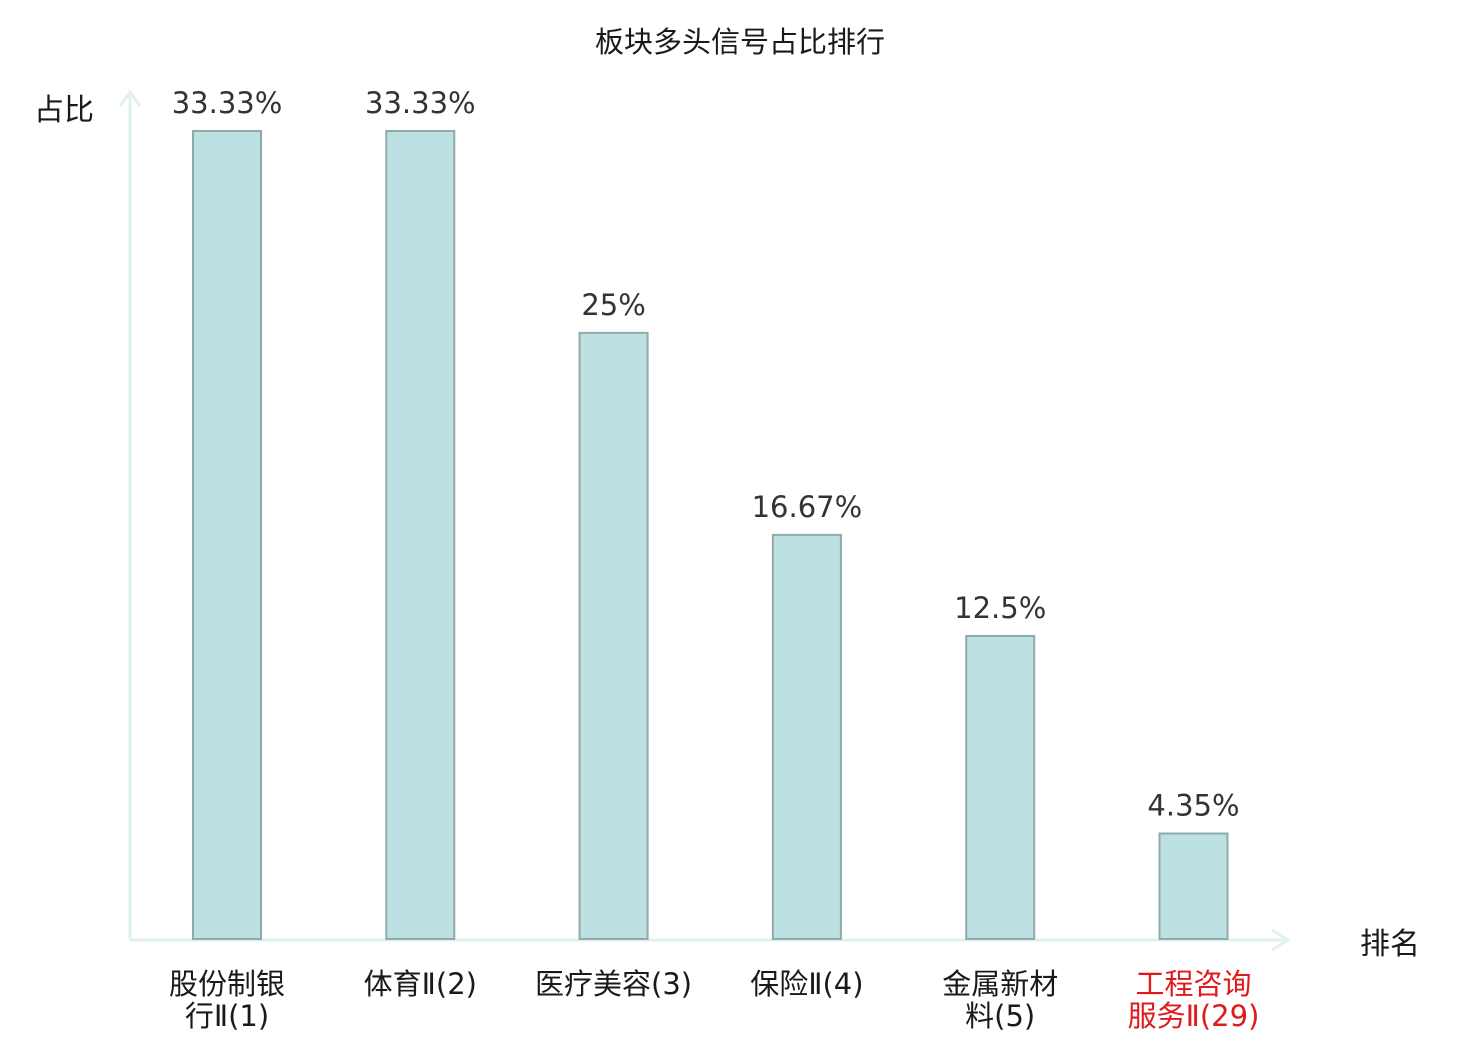  Describe the element at coordinates (227, 103) in the screenshot. I see `value-label-1: 33.33%` at that location.